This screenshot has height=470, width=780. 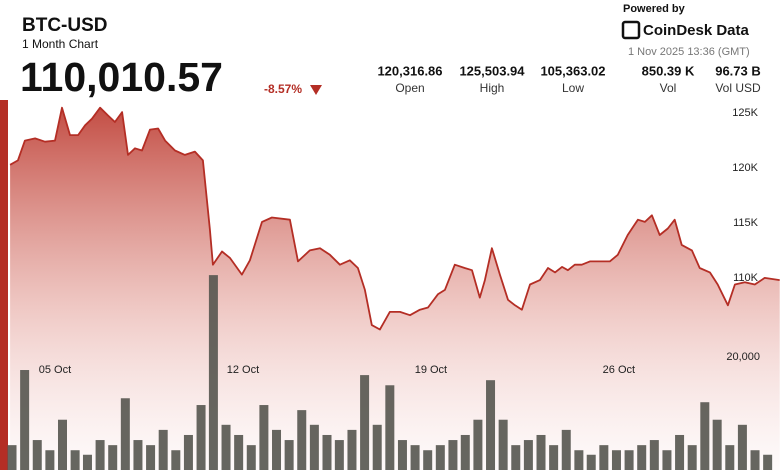 I want to click on change: -8.57%, so click(x=283, y=89).